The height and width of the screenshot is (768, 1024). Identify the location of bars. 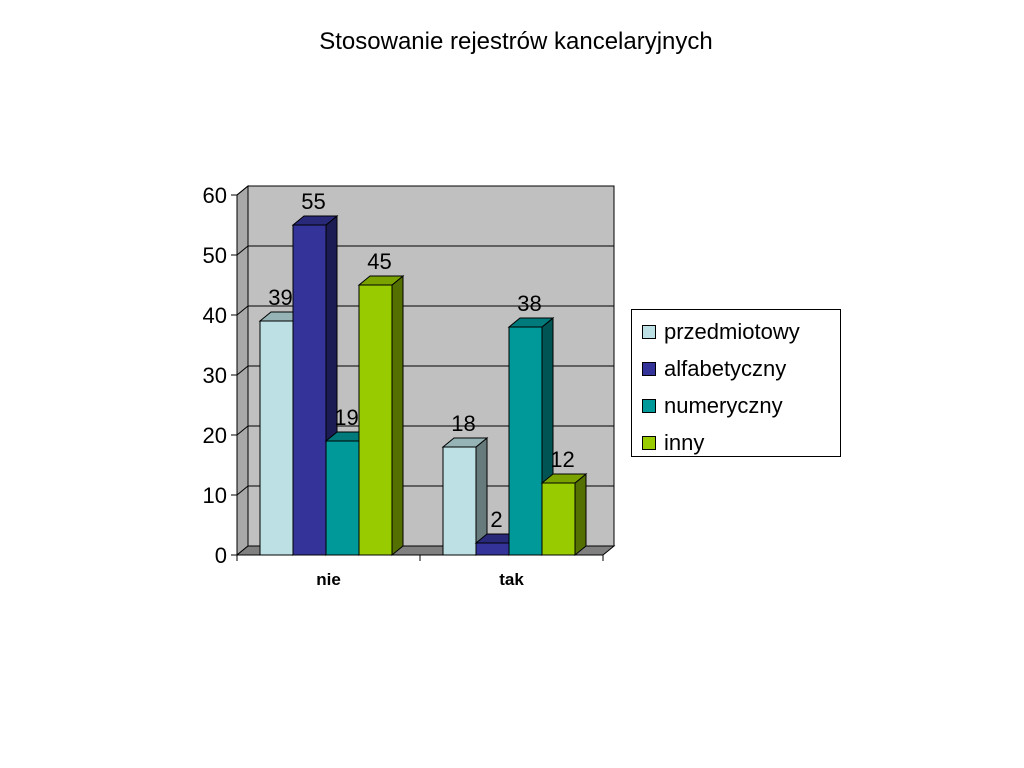
(423, 385).